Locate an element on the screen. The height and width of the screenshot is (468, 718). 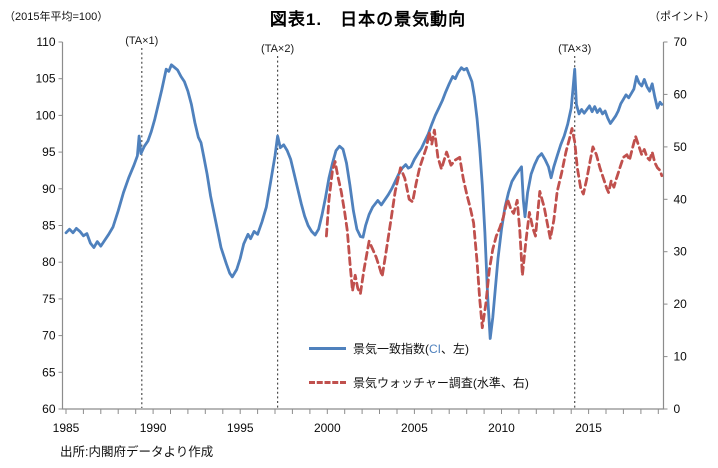
svg-text: 2005 is located at coordinates (414, 428).